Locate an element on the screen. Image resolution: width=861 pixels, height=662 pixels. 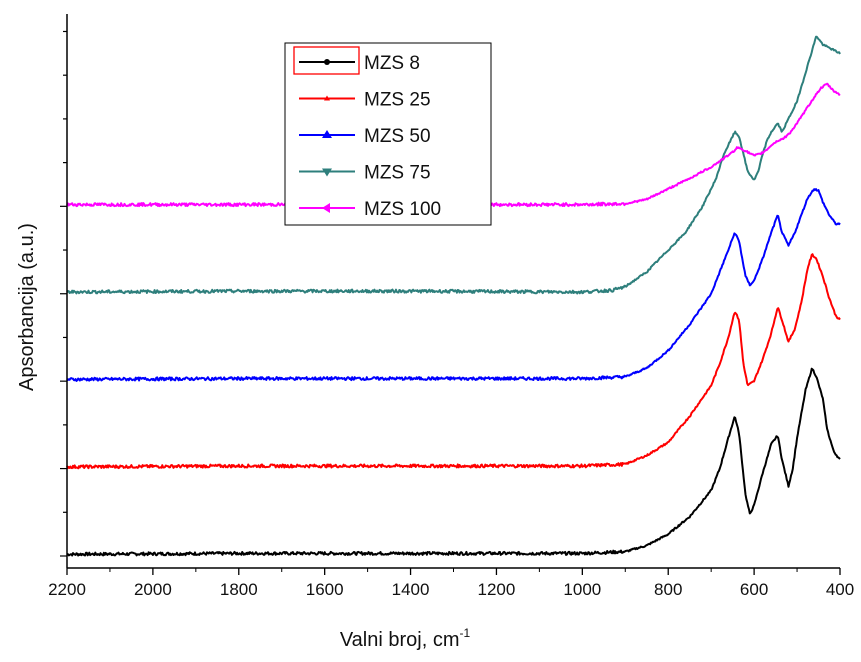
x-tick-label: 2000 is located at coordinates (153, 589).